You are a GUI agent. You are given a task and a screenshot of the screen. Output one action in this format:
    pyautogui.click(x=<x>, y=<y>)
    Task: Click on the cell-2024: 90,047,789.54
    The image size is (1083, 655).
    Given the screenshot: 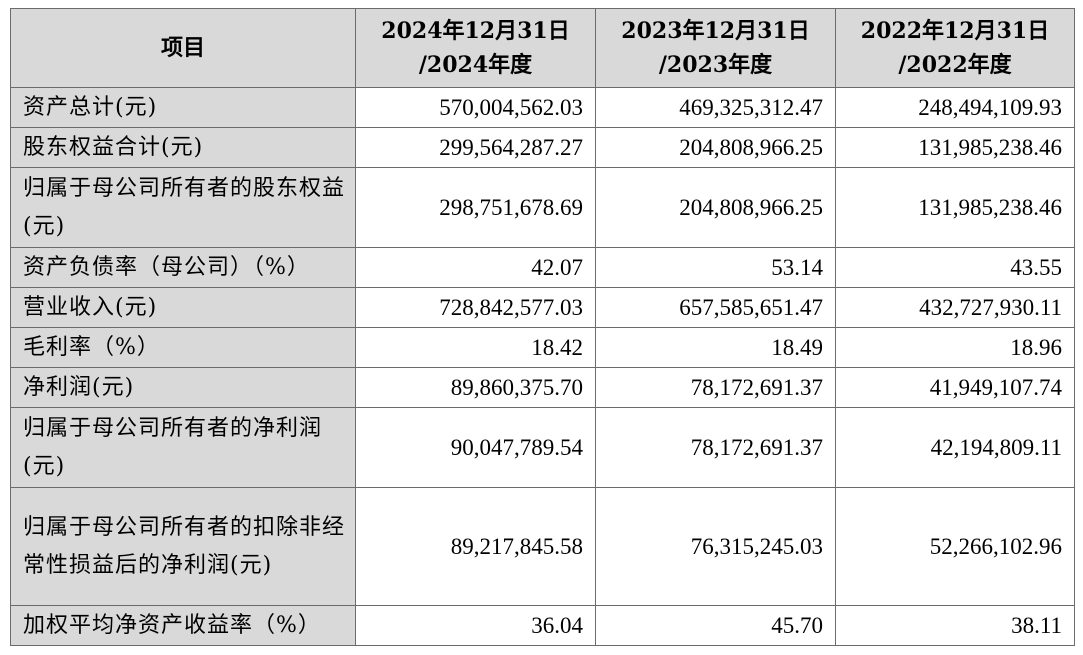 What is the action you would take?
    pyautogui.click(x=475, y=447)
    